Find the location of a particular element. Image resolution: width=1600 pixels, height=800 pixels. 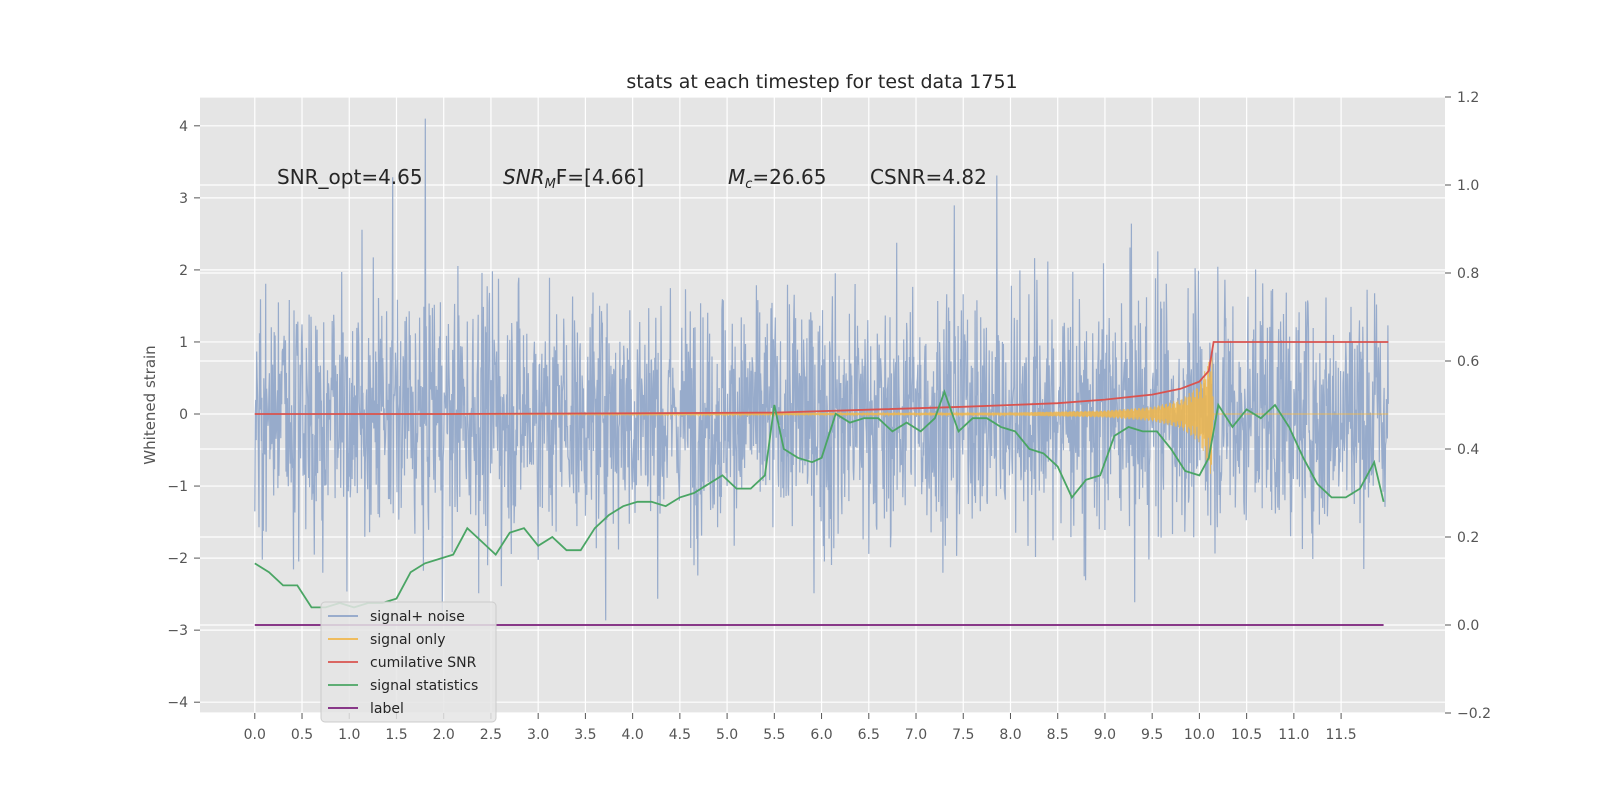

x-tick-label: 7.0 is located at coordinates (916, 735).